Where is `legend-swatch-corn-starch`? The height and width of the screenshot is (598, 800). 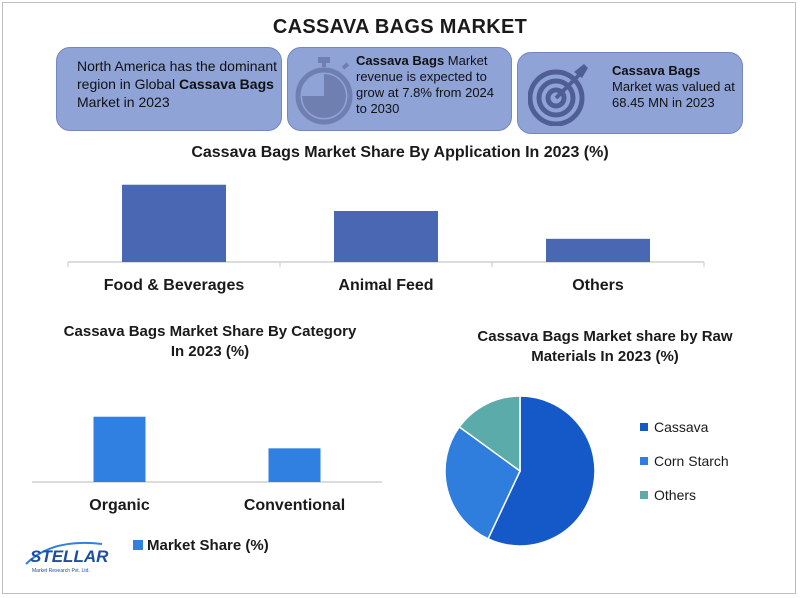
legend-swatch-corn-starch is located at coordinates (644, 461).